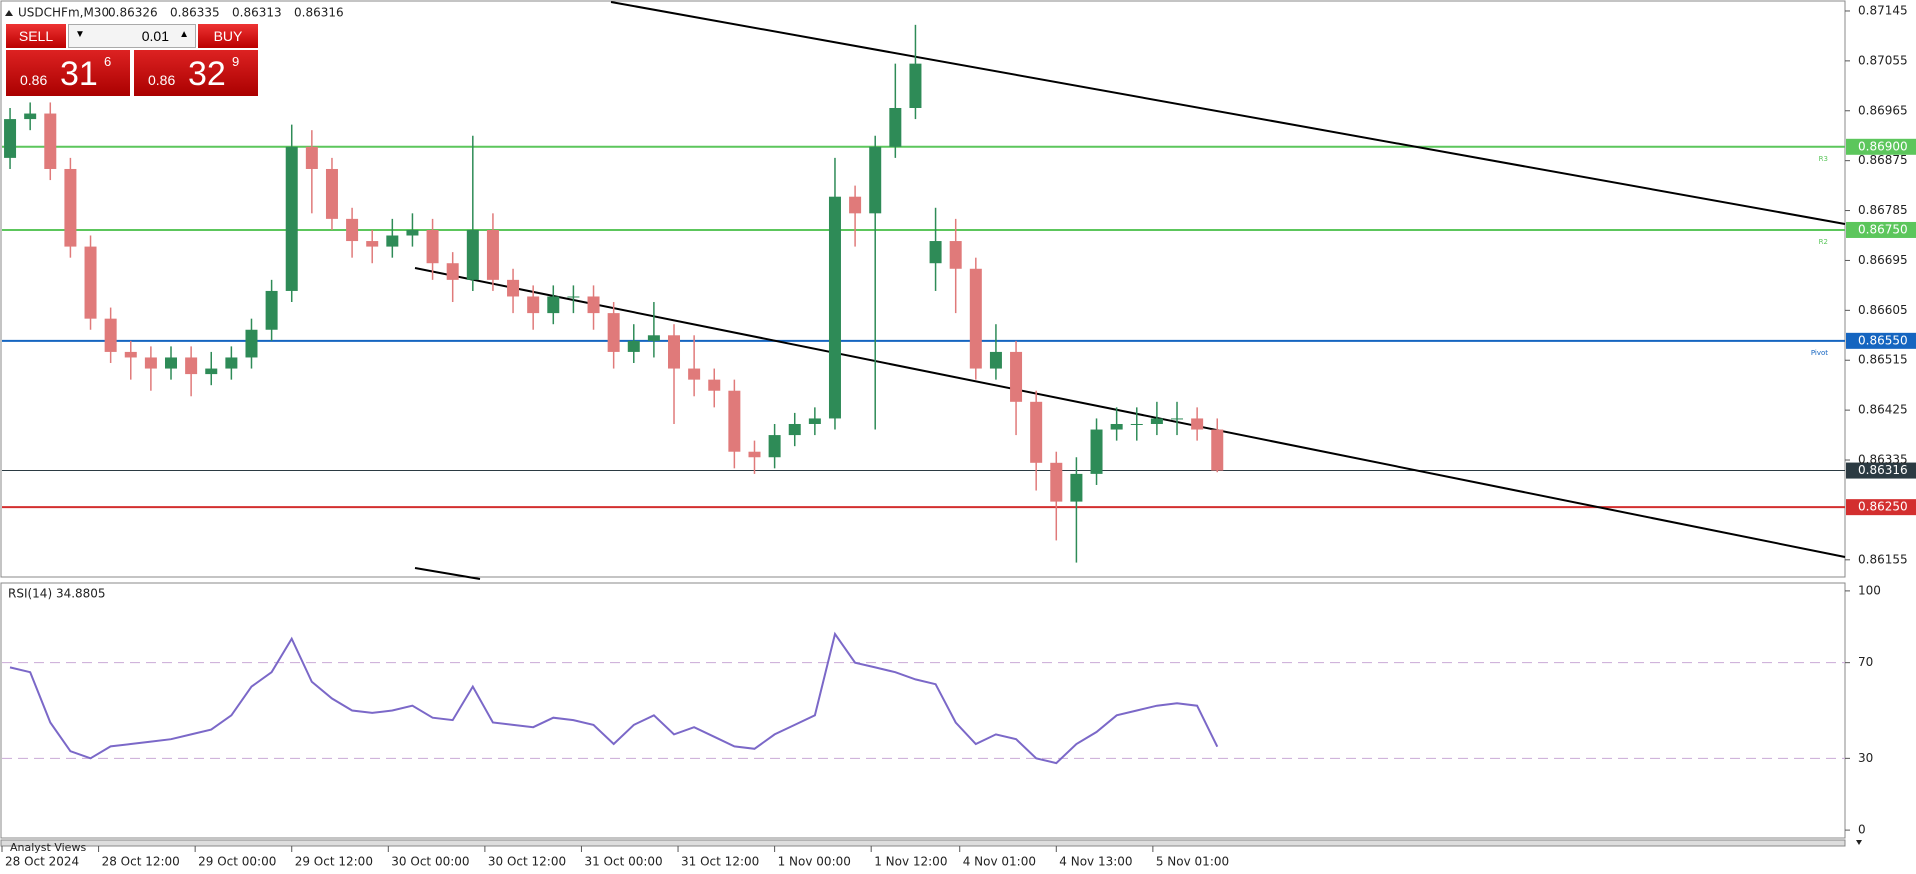  What do you see at coordinates (814, 862) in the screenshot?
I see `x-tick-label: 1 Nov 00:00` at bounding box center [814, 862].